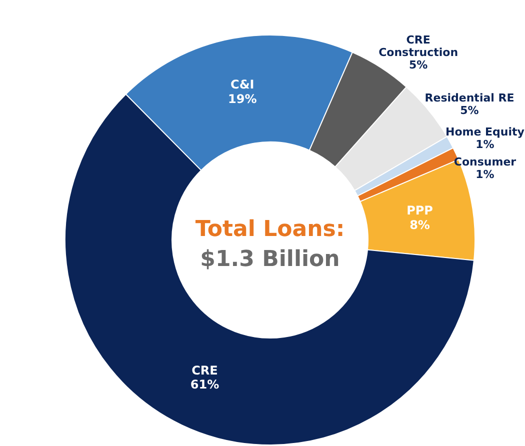  I want to click on slice-label: Home Equity, so click(485, 132).